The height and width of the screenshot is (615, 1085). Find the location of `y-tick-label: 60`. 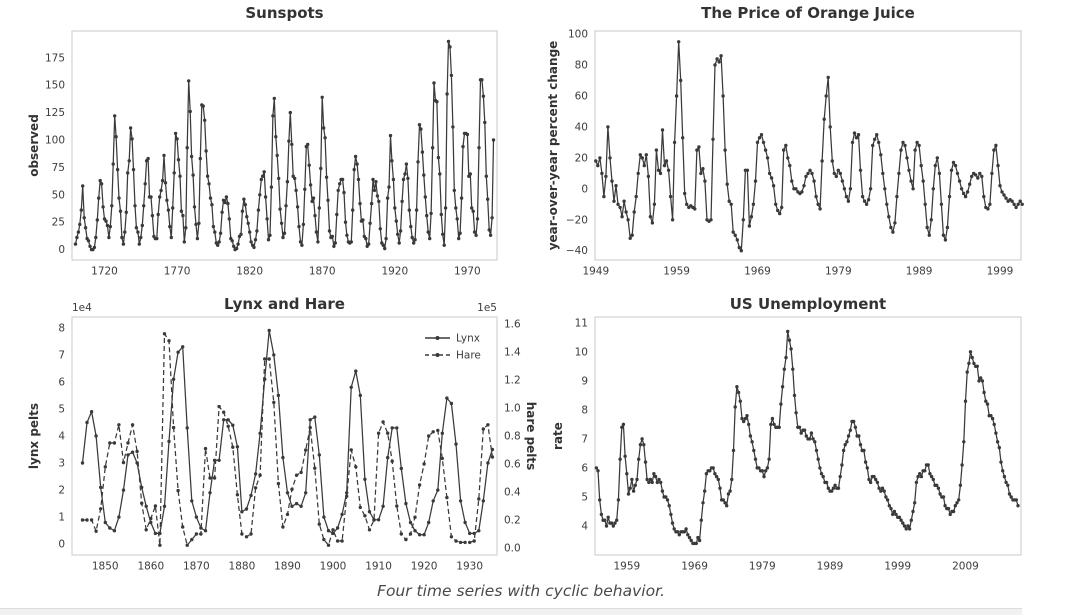

y-tick-label: 60 is located at coordinates (581, 96).